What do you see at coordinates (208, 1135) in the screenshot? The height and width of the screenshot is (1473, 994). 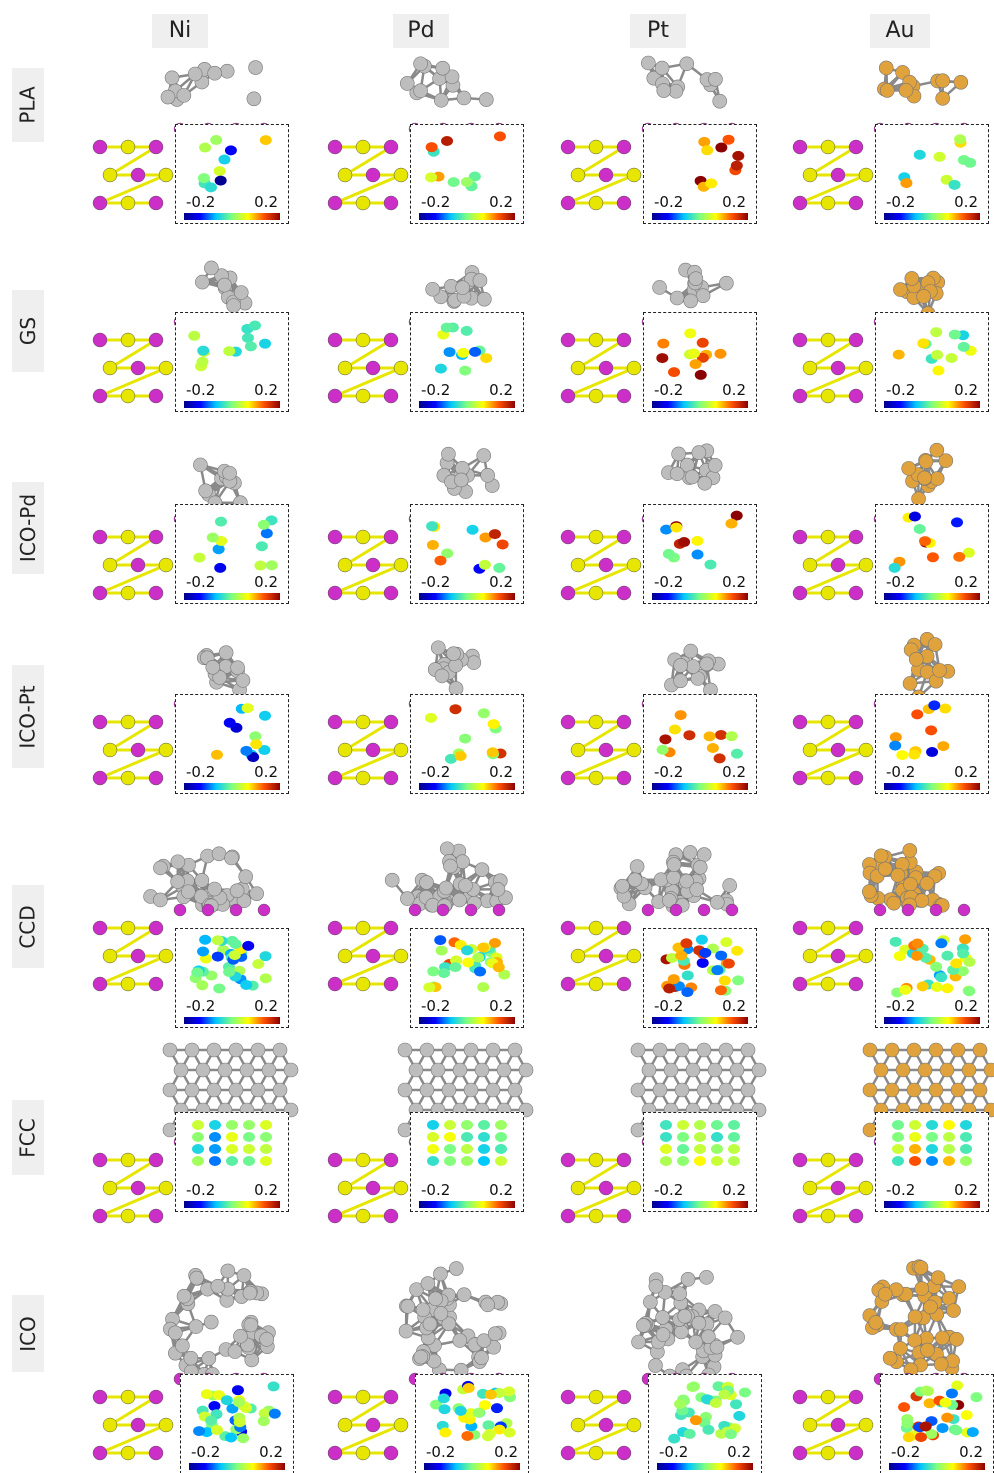 I see `panel-fcc-ni: -0.2 0.2` at bounding box center [208, 1135].